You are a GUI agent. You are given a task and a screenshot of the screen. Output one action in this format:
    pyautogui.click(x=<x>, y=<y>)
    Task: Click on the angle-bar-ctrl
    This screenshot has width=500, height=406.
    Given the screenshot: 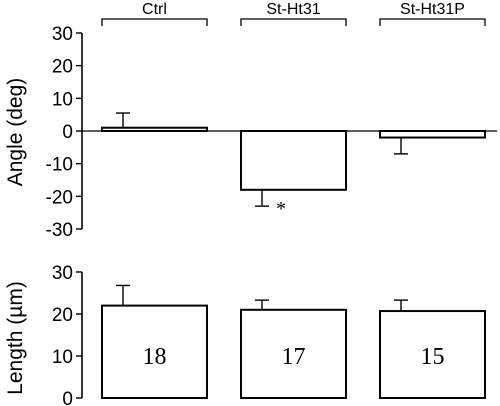 What is the action you would take?
    pyautogui.click(x=154, y=129)
    